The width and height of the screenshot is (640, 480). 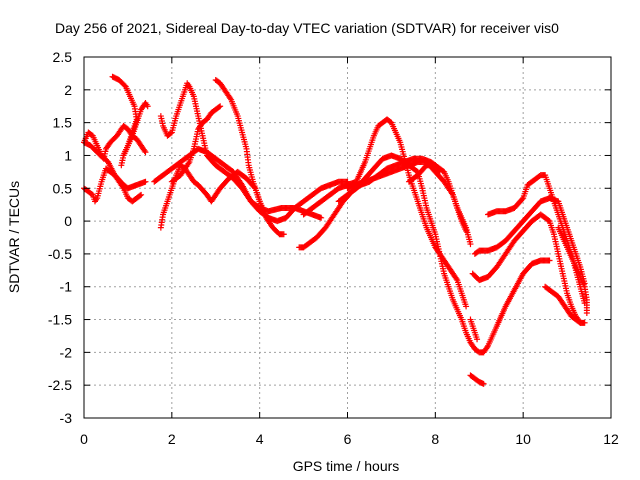 I want to click on y-tick-label: 0.5, so click(x=63, y=188).